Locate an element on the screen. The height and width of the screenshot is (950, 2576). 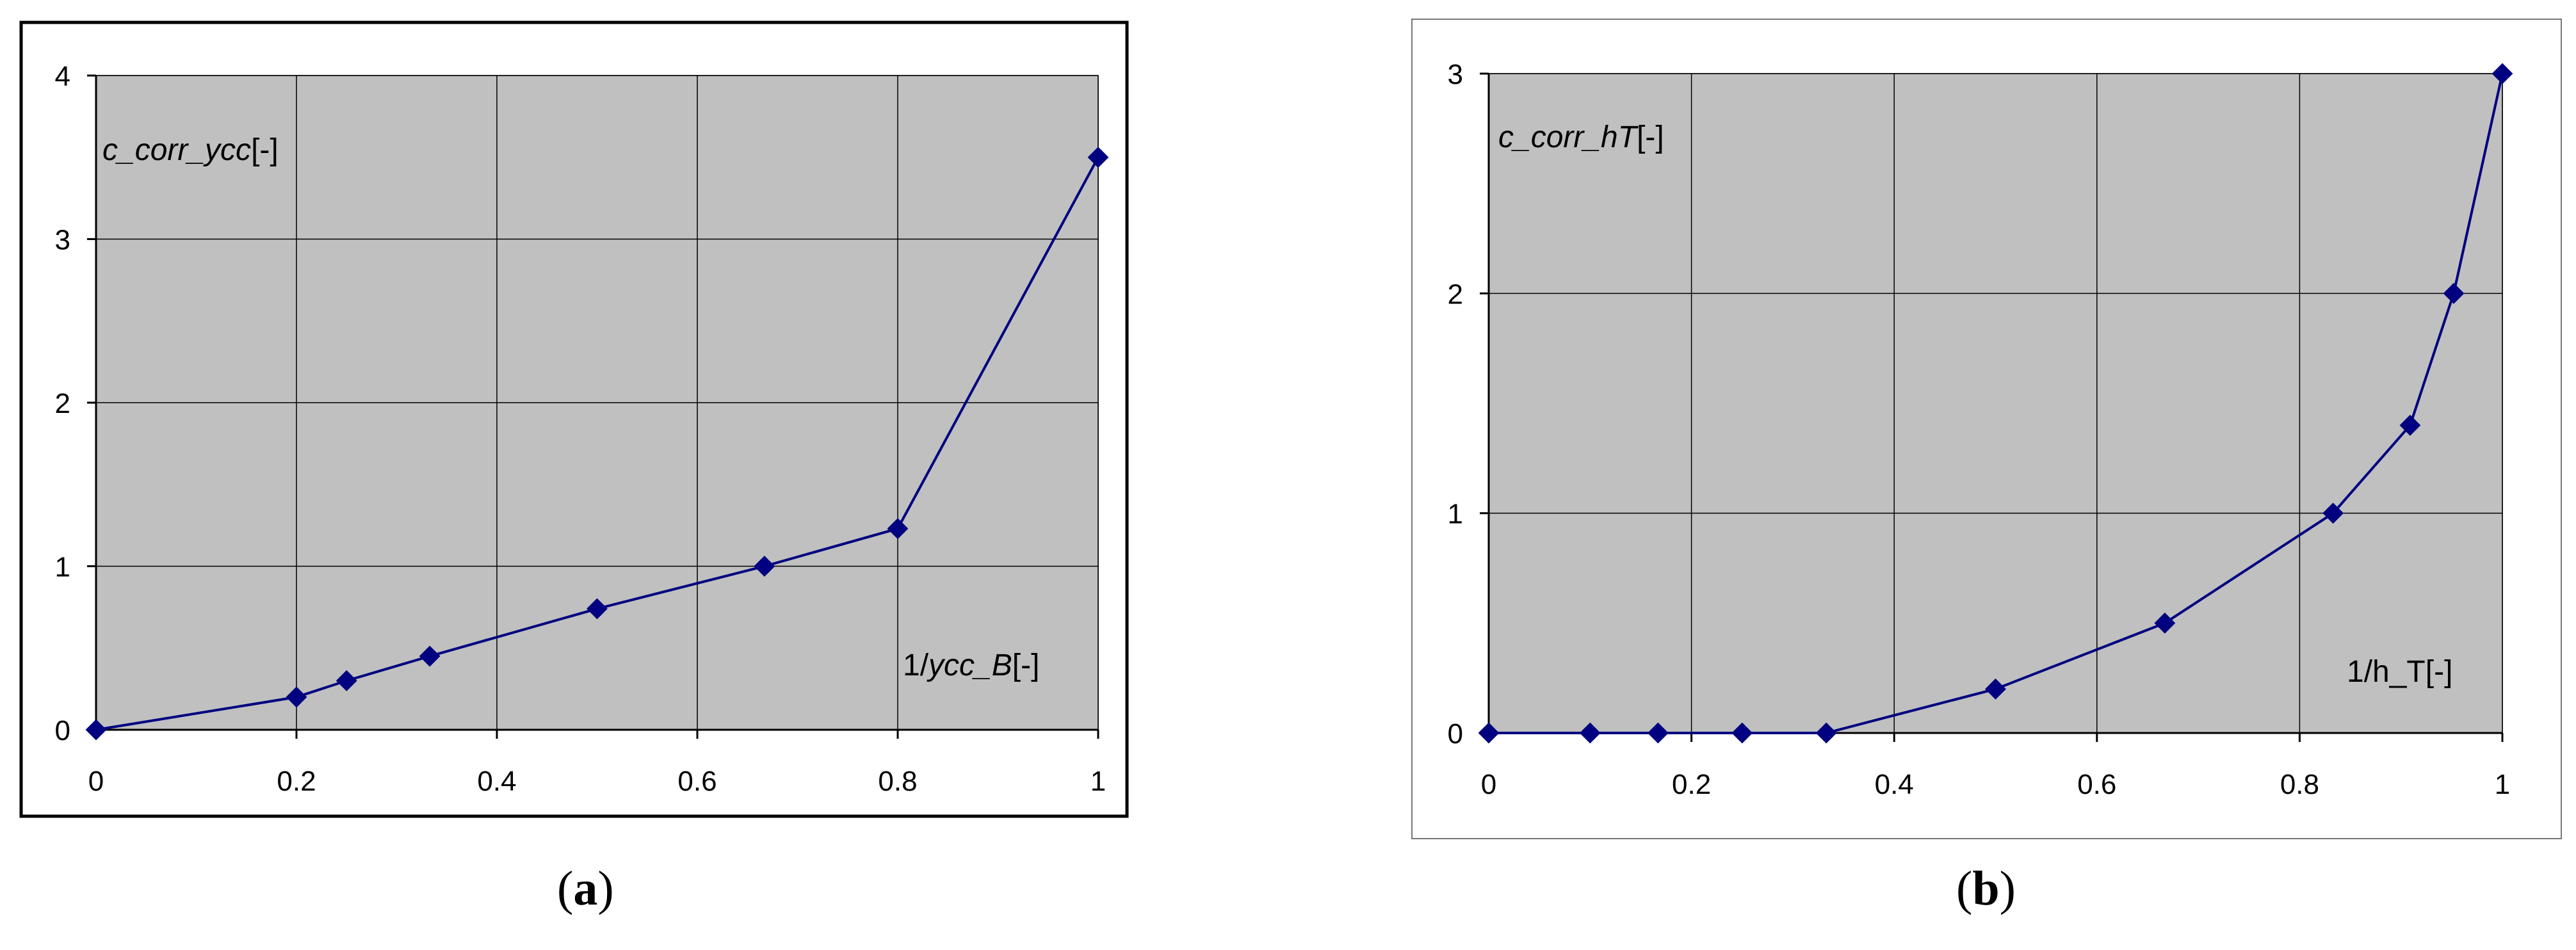
chart-b-ylabel-base: c_corr_hT is located at coordinates (1568, 137).